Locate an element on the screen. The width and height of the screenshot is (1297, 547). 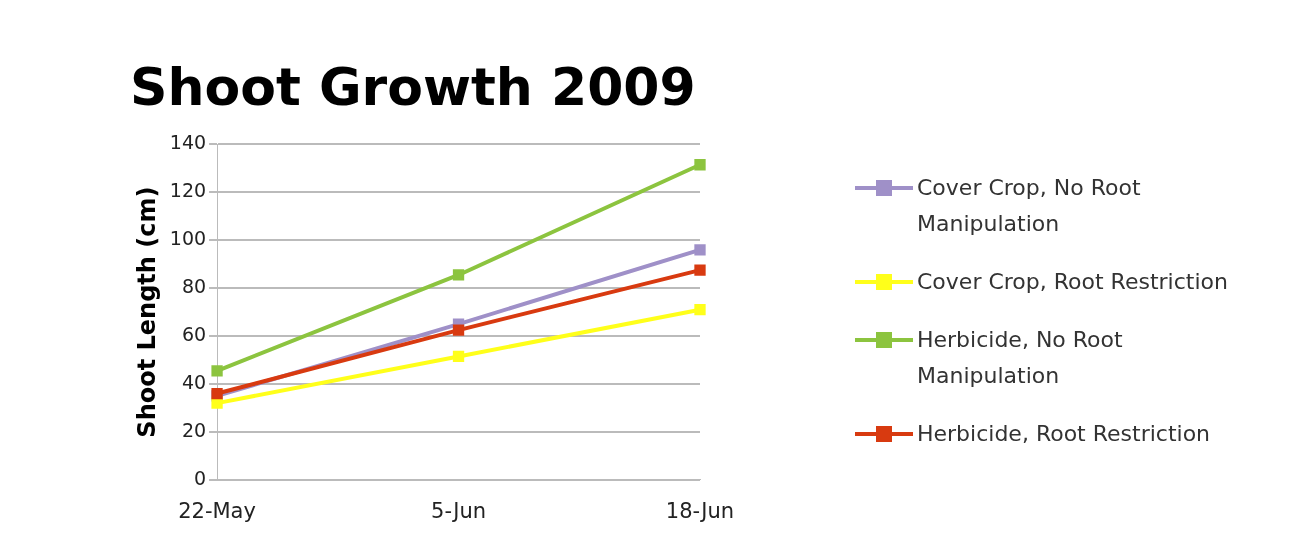
y-tick-label: 100 is located at coordinates (188, 238).